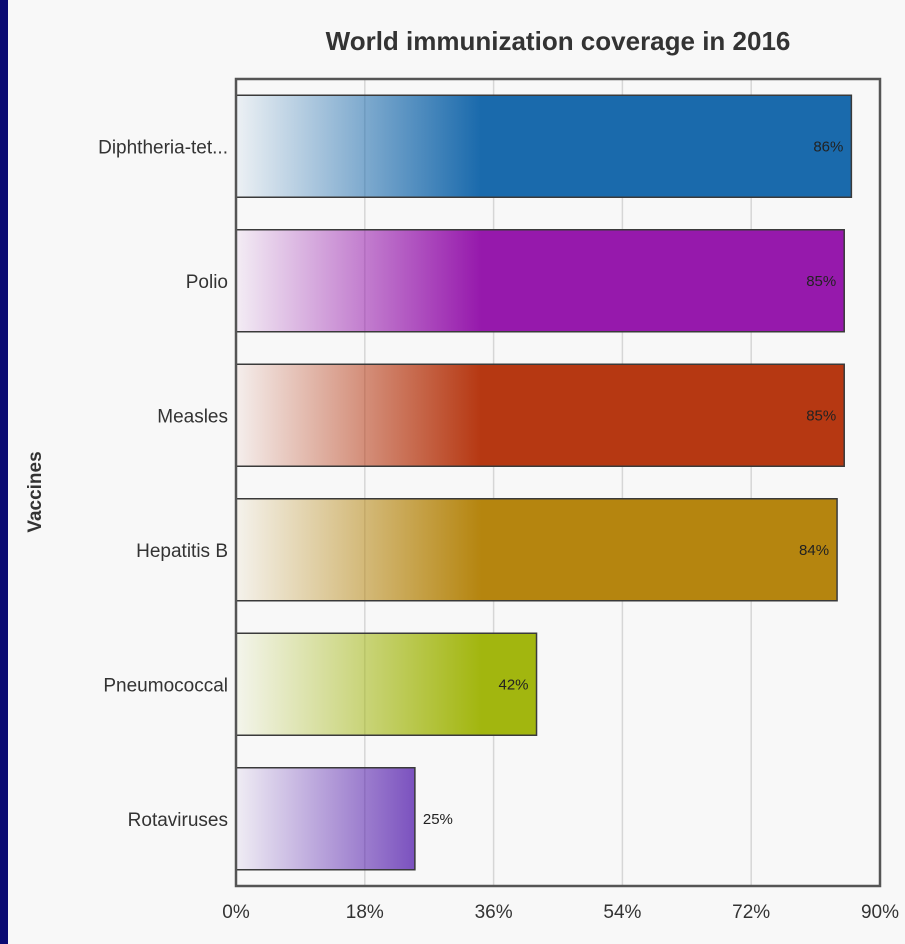  Describe the element at coordinates (35, 491) in the screenshot. I see `y-axis-label: Vaccines` at that location.